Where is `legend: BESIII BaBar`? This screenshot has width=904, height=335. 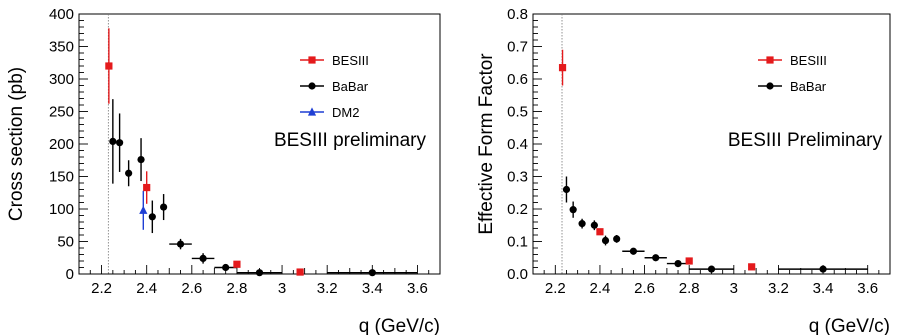
legend: BESIII BaBar is located at coordinates (792, 73).